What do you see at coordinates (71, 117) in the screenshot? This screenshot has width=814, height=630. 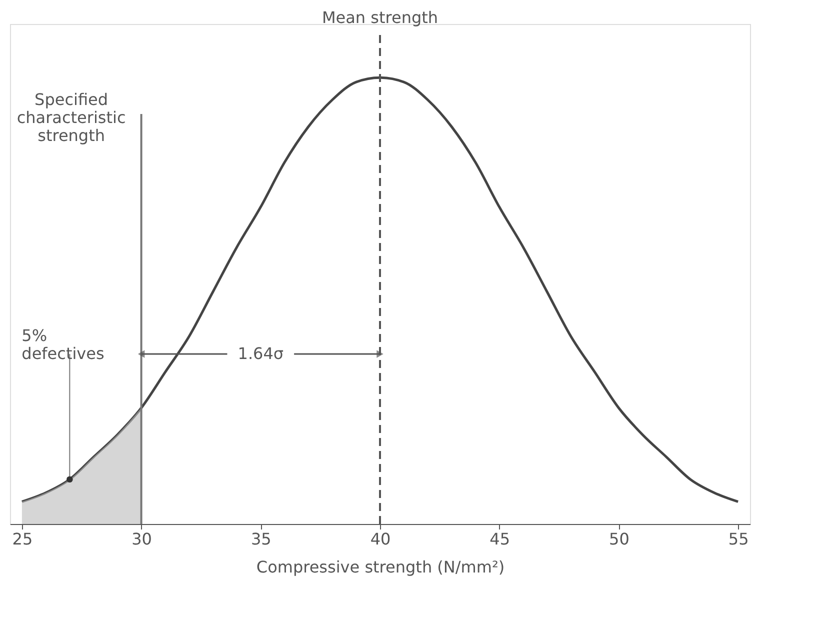 I see `ref-line-label: Specified characteristic strength` at bounding box center [71, 117].